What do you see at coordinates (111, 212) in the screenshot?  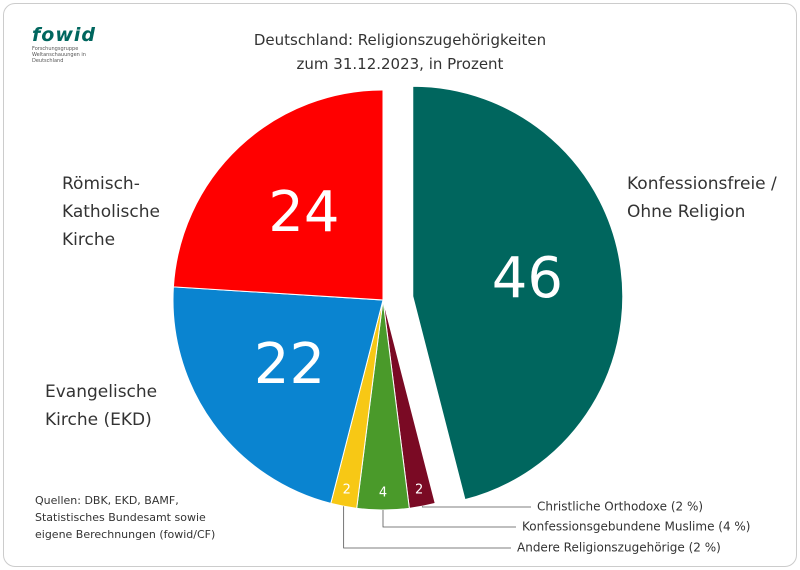 I see `category-label: Römisch-Katholische Kirche` at bounding box center [111, 212].